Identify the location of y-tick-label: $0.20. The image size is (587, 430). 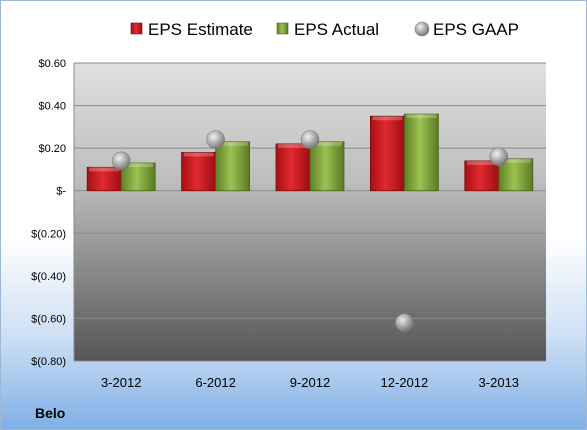
(52, 149).